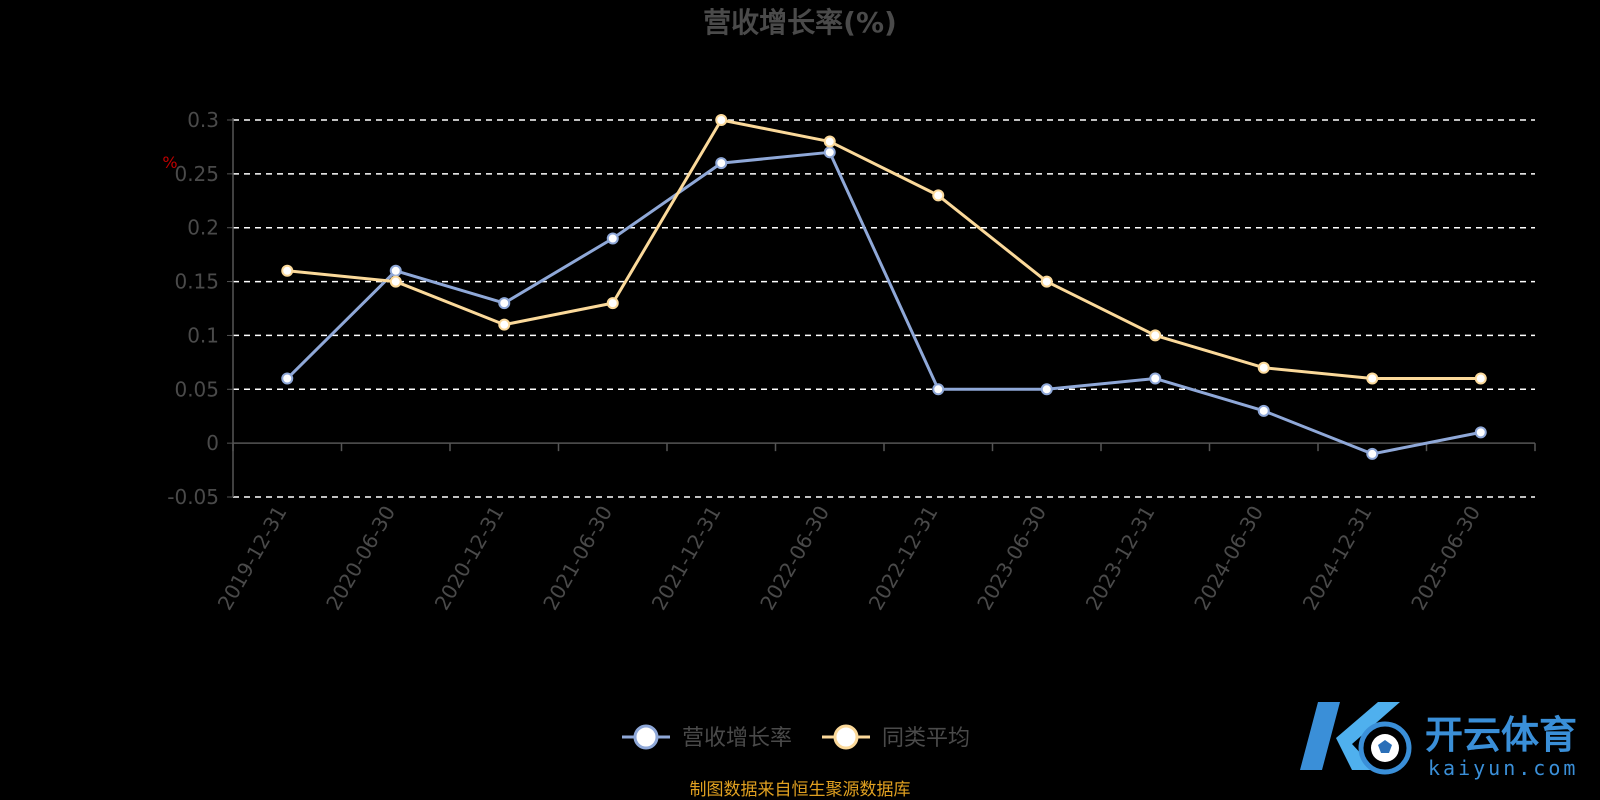  What do you see at coordinates (169, 162) in the screenshot?
I see `y-unit-mark: %` at bounding box center [169, 162].